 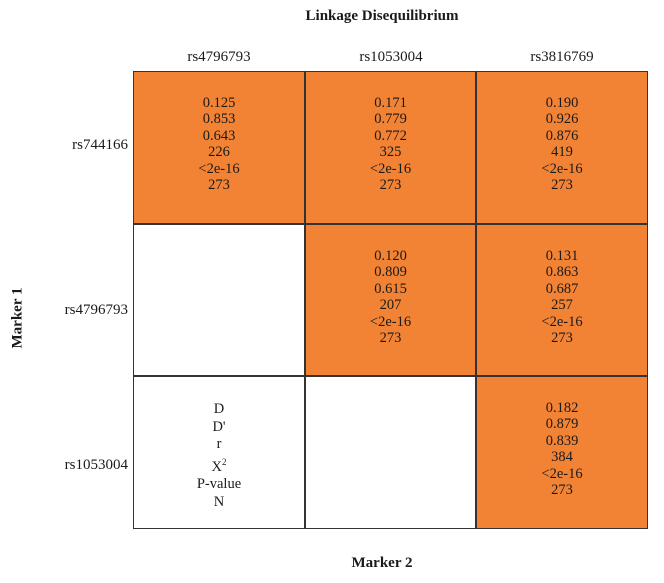 What do you see at coordinates (96, 310) in the screenshot?
I see `row-header: rs4796793` at bounding box center [96, 310].